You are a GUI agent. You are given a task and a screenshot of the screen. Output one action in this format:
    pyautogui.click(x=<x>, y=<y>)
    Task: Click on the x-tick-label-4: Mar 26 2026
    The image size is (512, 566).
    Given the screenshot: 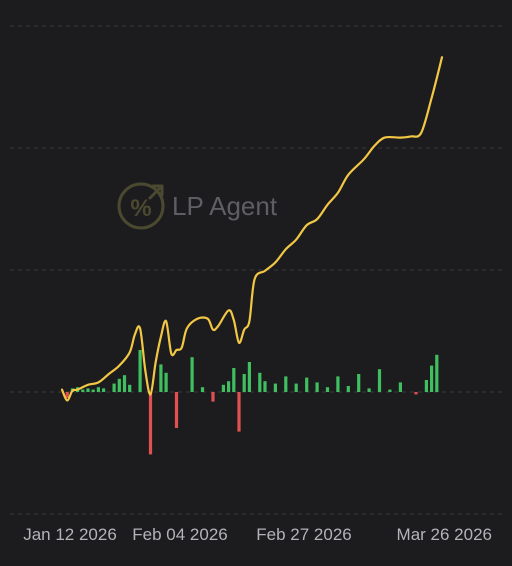 What is the action you would take?
    pyautogui.click(x=444, y=534)
    